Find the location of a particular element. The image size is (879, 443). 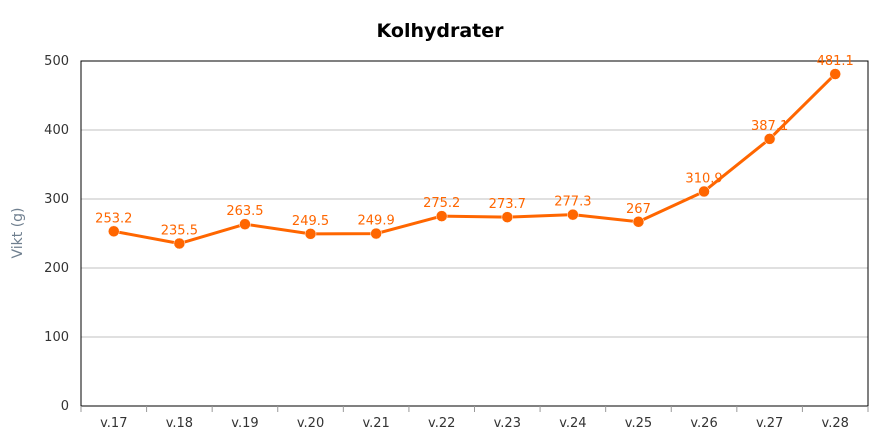

y-tick-label: 200 is located at coordinates (56, 268).